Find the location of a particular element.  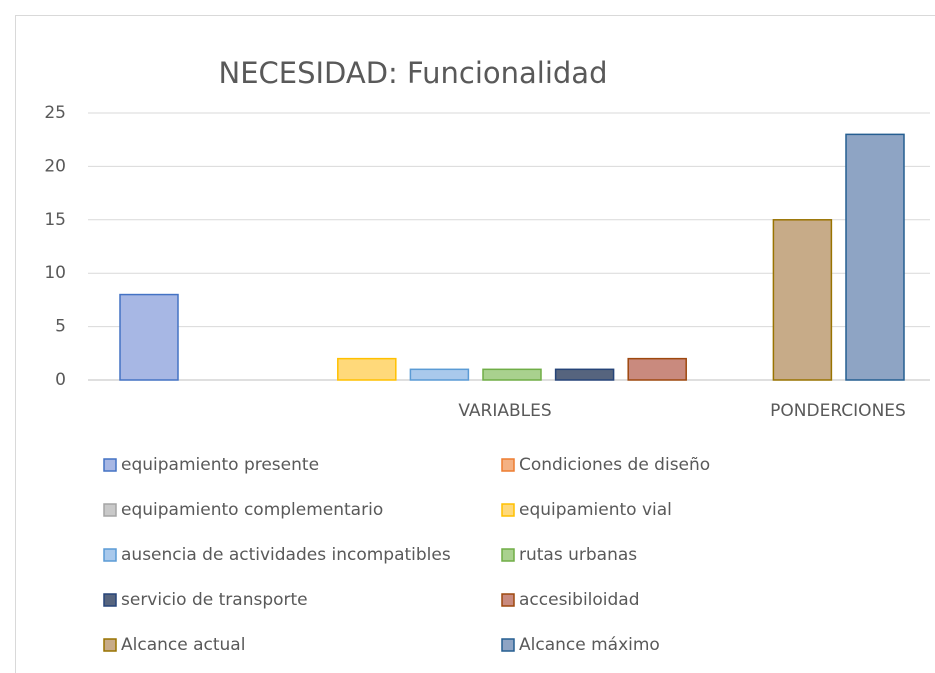

legend-label: equipamiento complementario is located at coordinates (252, 510).